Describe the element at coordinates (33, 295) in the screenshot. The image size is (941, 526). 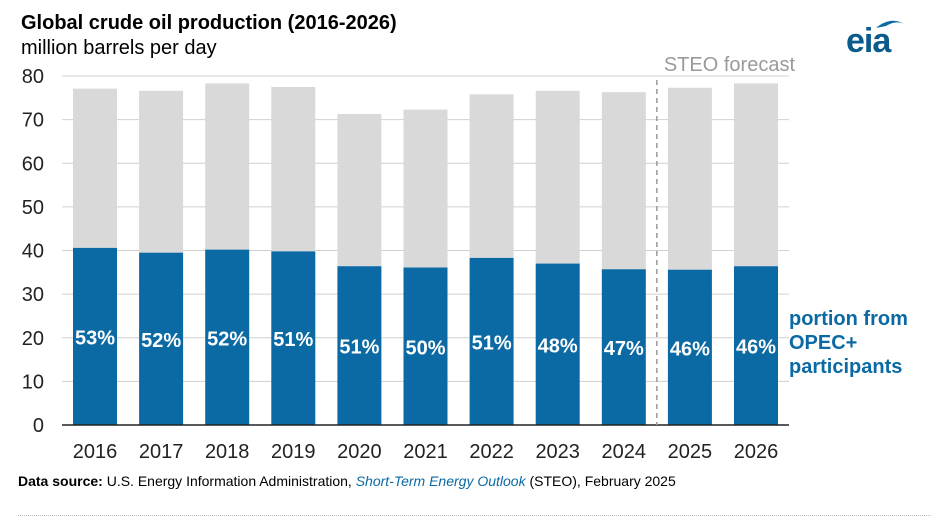
I see `y-tick-label: 30` at that location.